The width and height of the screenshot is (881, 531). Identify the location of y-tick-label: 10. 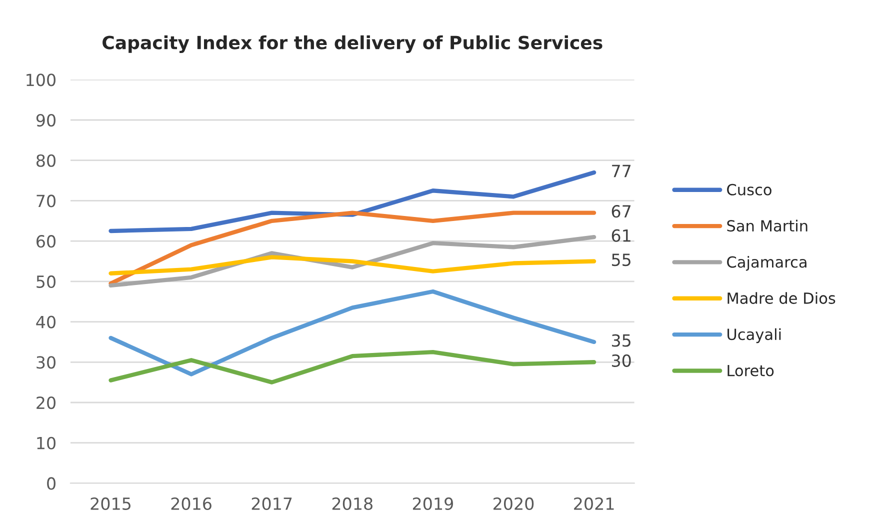
(46, 443).